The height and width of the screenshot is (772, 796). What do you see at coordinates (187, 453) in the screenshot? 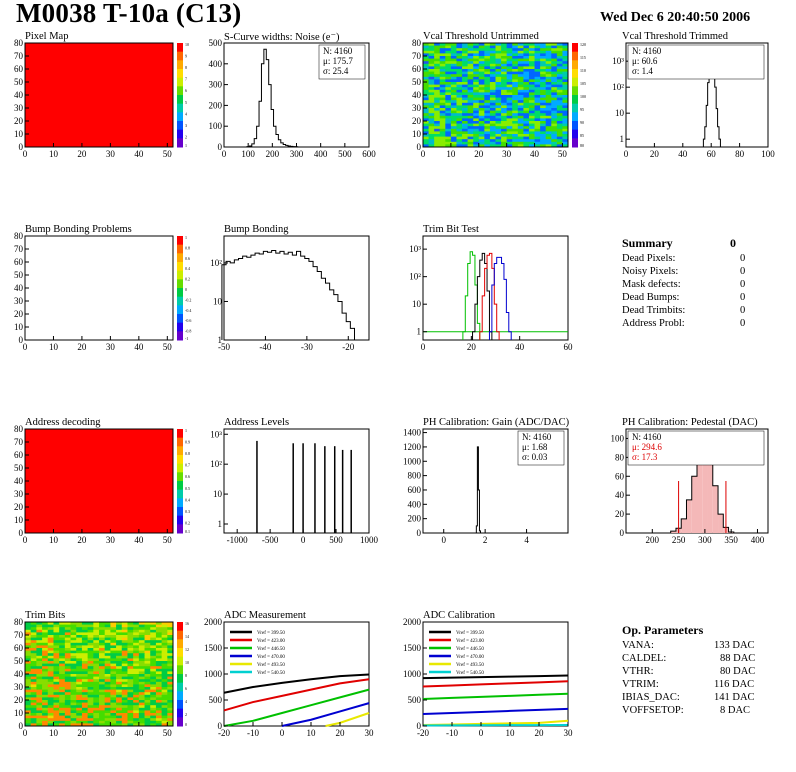
I see `palette-tick-label: 0.8` at bounding box center [187, 453].